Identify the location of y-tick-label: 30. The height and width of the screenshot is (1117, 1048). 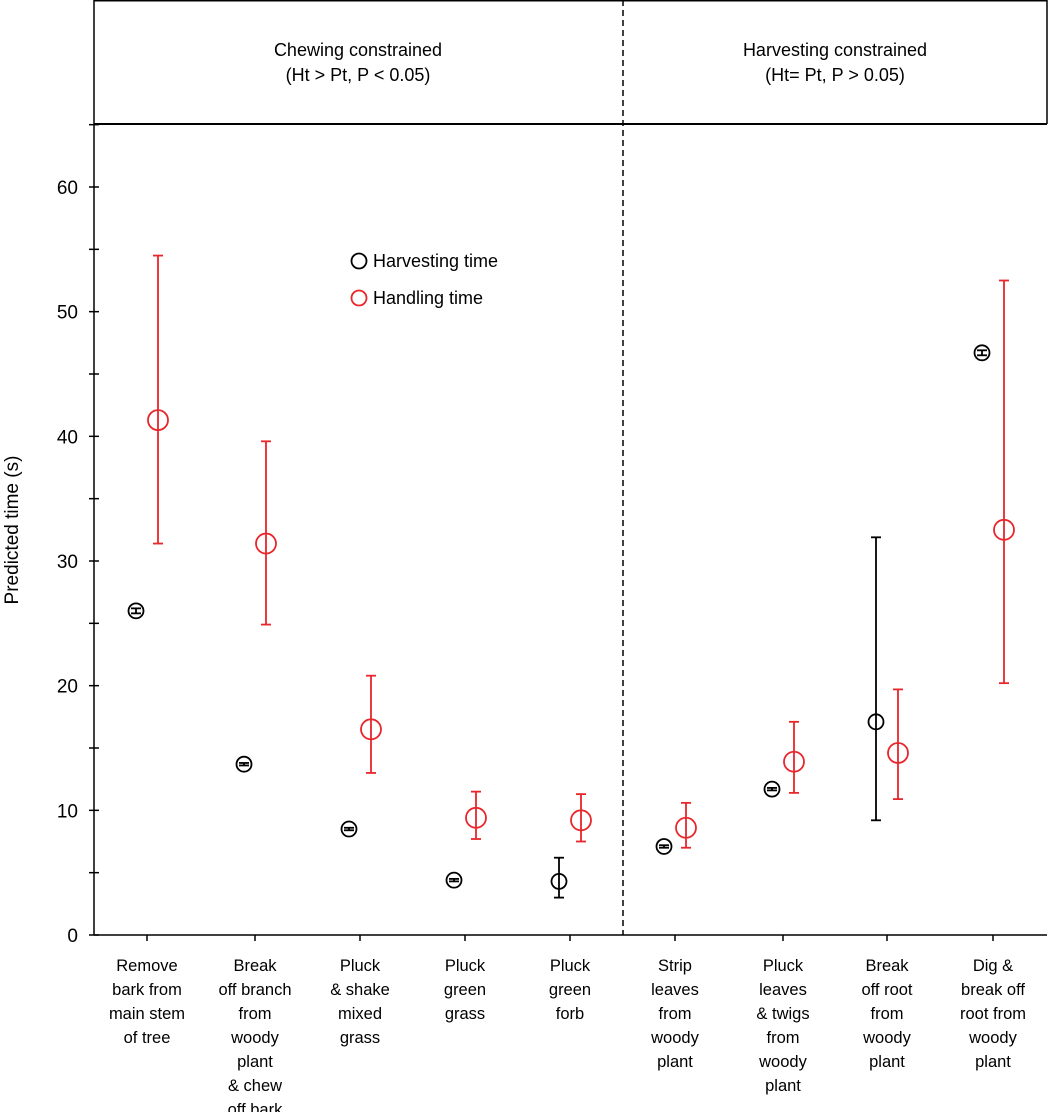
(67, 562).